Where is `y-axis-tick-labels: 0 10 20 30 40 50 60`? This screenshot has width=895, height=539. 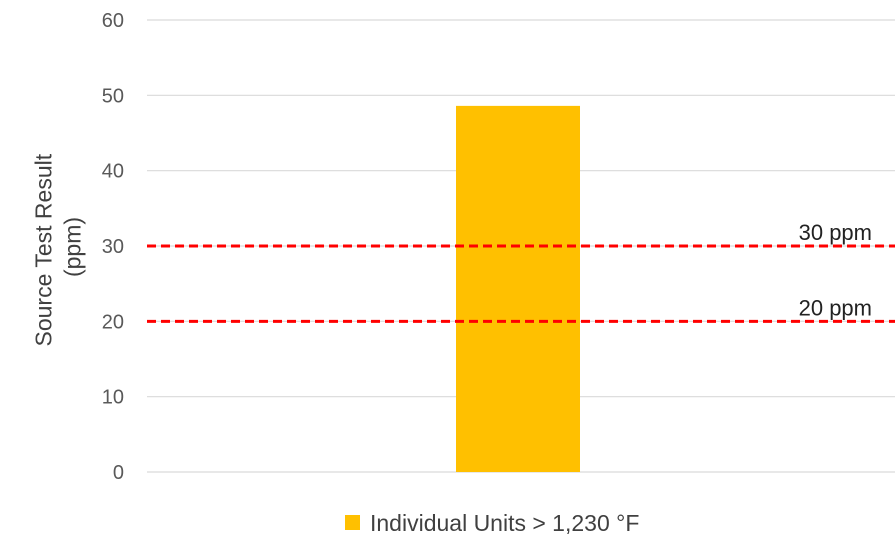 y-axis-tick-labels: 0 10 20 30 40 50 60 is located at coordinates (113, 247).